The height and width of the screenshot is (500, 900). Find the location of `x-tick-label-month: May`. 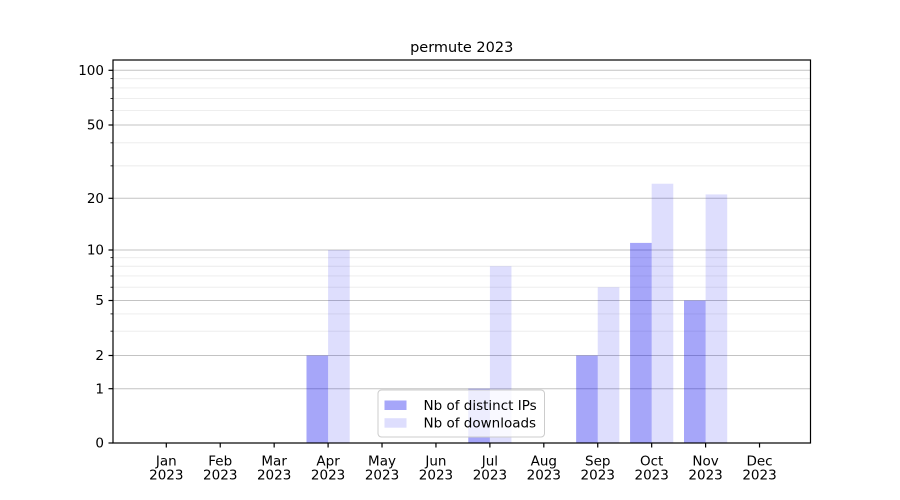

x-tick-label-month: May is located at coordinates (382, 462).